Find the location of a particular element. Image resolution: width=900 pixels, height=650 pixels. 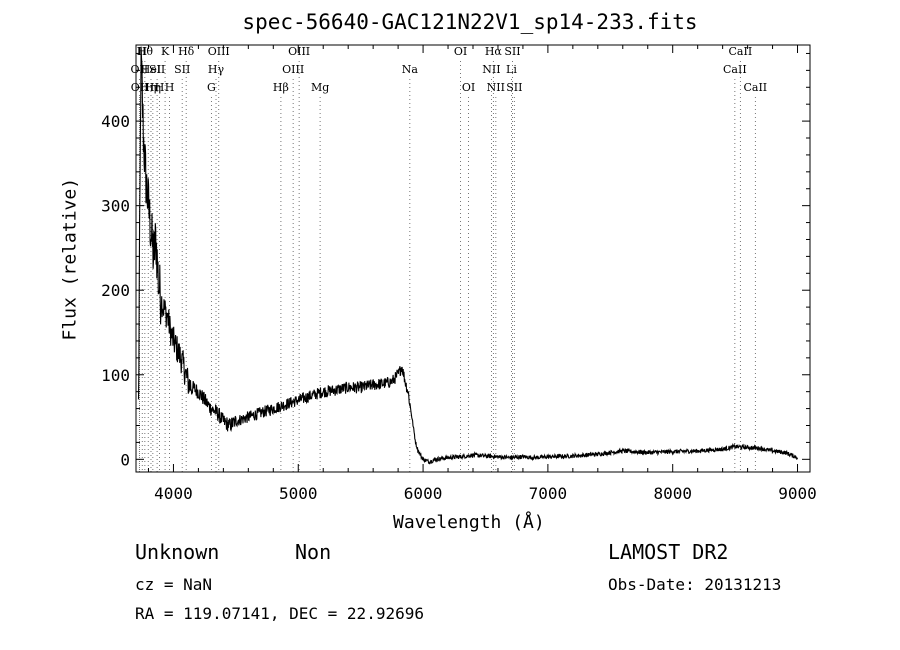

y-tick-label: 200 is located at coordinates (115, 290).